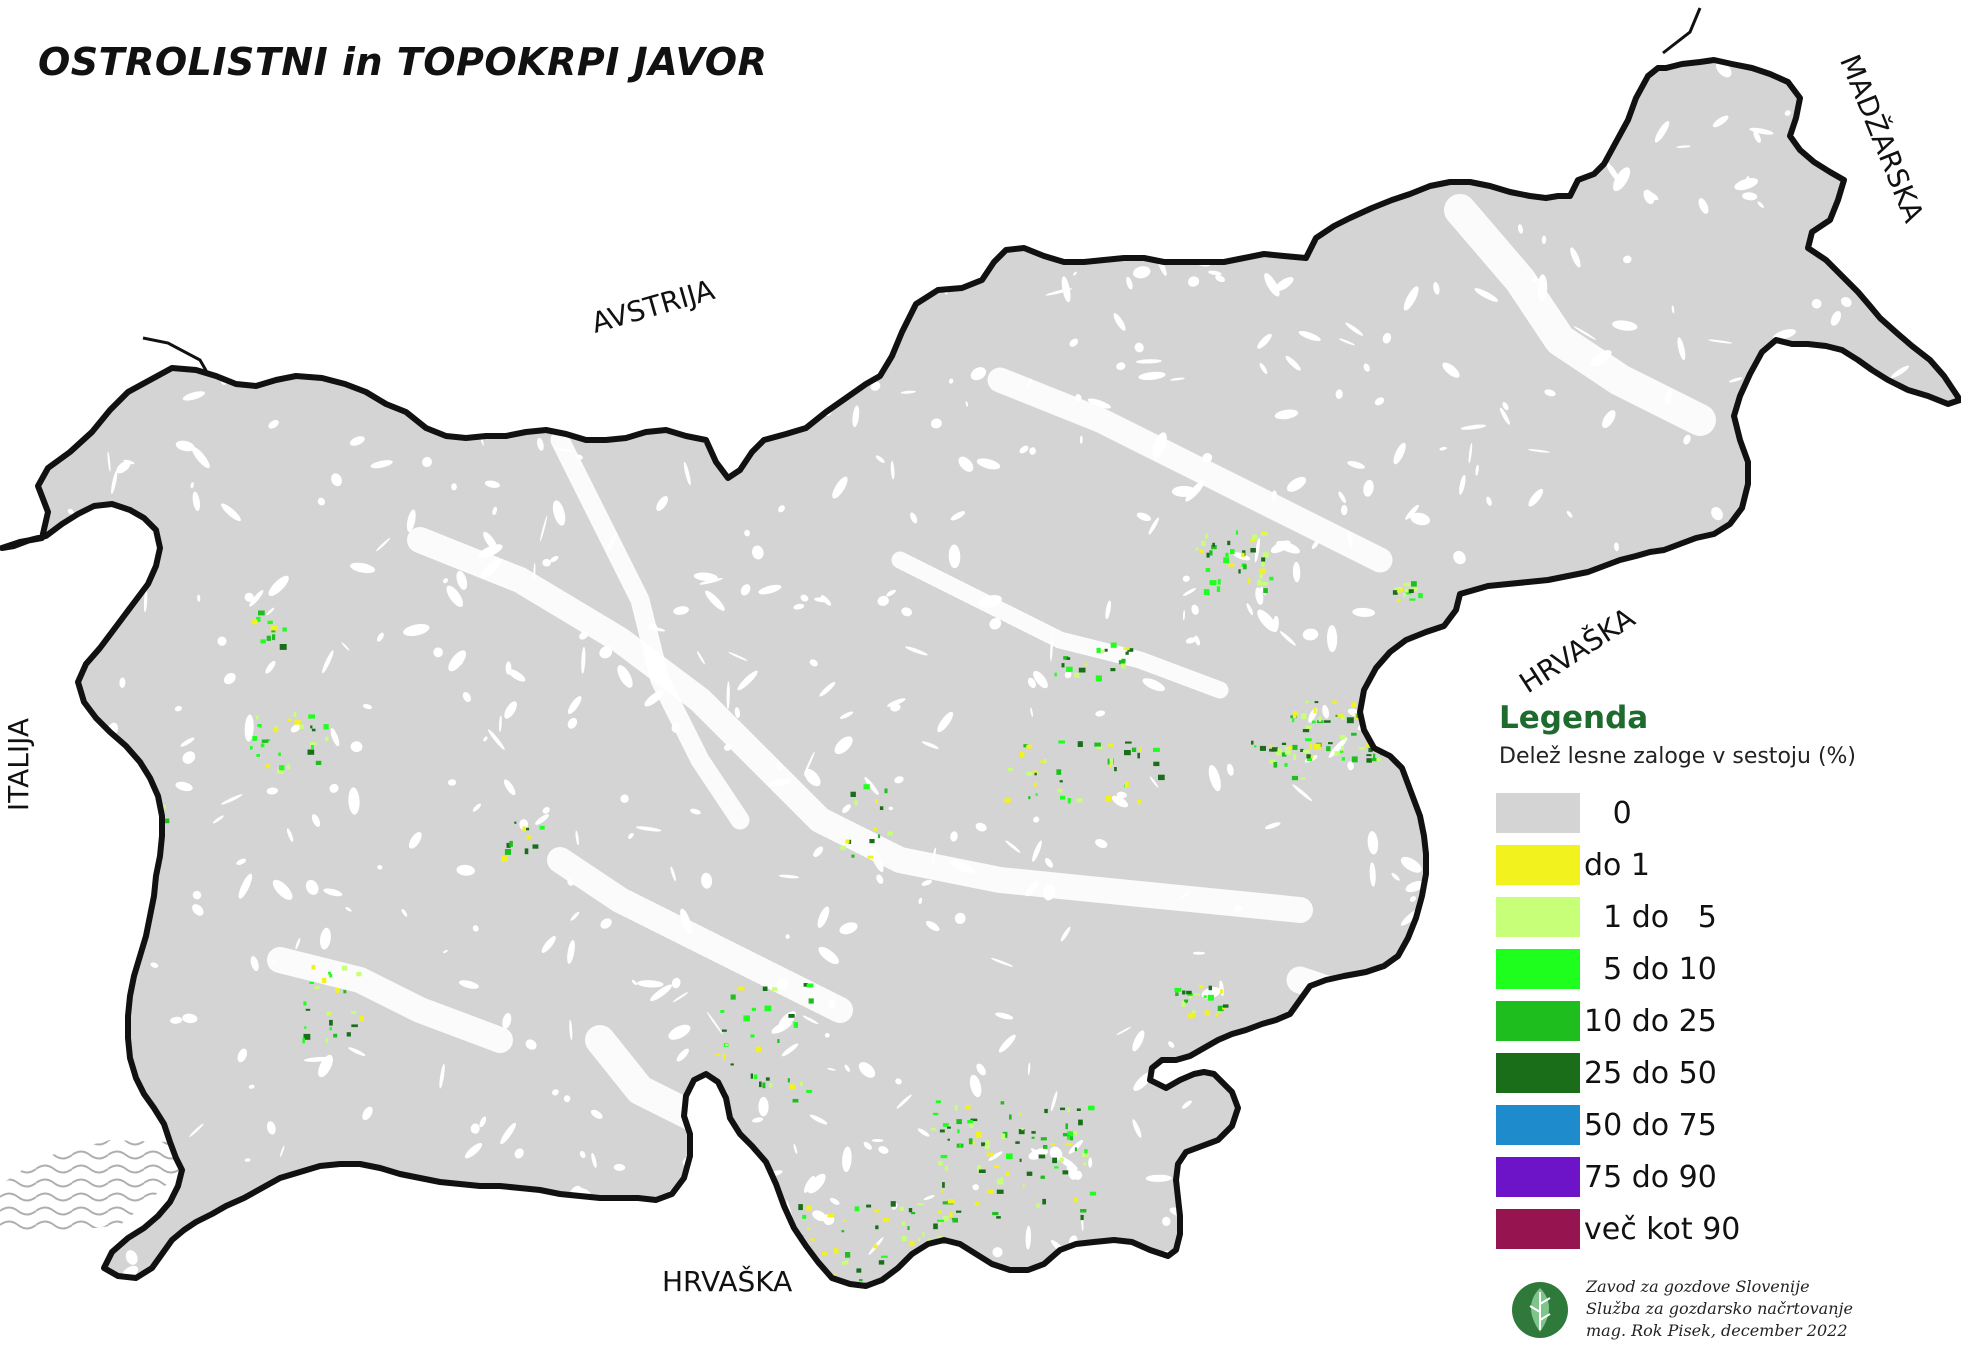 The image size is (1961, 1371). I want to click on map-title: OSTROLISTNI in TOPOKRPI JAVOR, so click(403, 62).